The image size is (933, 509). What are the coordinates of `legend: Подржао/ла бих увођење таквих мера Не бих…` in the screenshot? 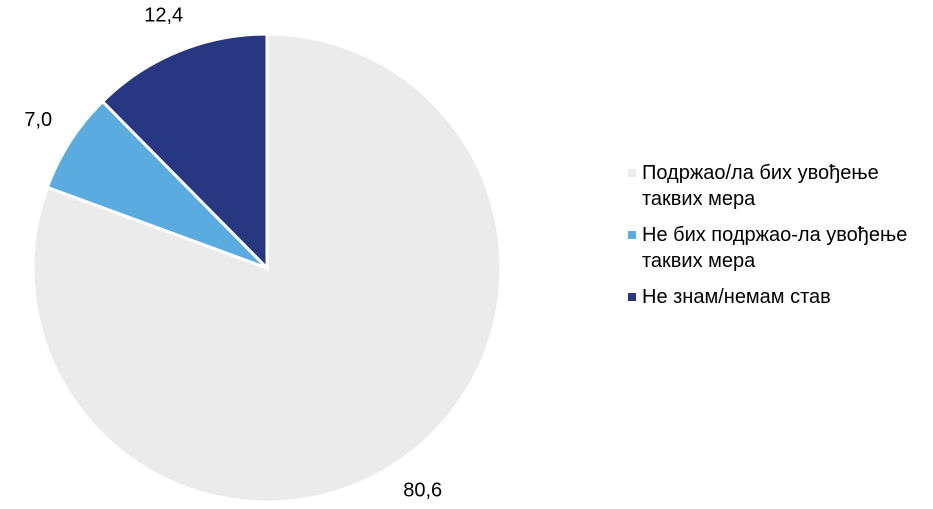 It's located at (778, 240).